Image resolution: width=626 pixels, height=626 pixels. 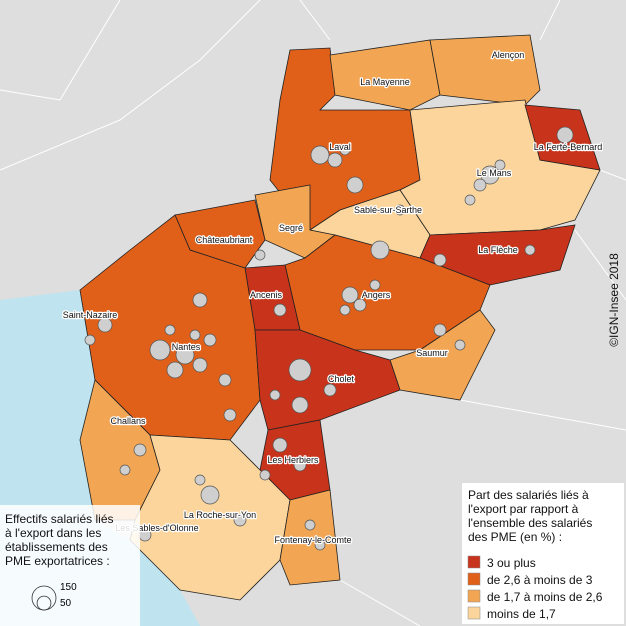 I want to click on place-label: La Ferté-Bernard, so click(x=568, y=147).